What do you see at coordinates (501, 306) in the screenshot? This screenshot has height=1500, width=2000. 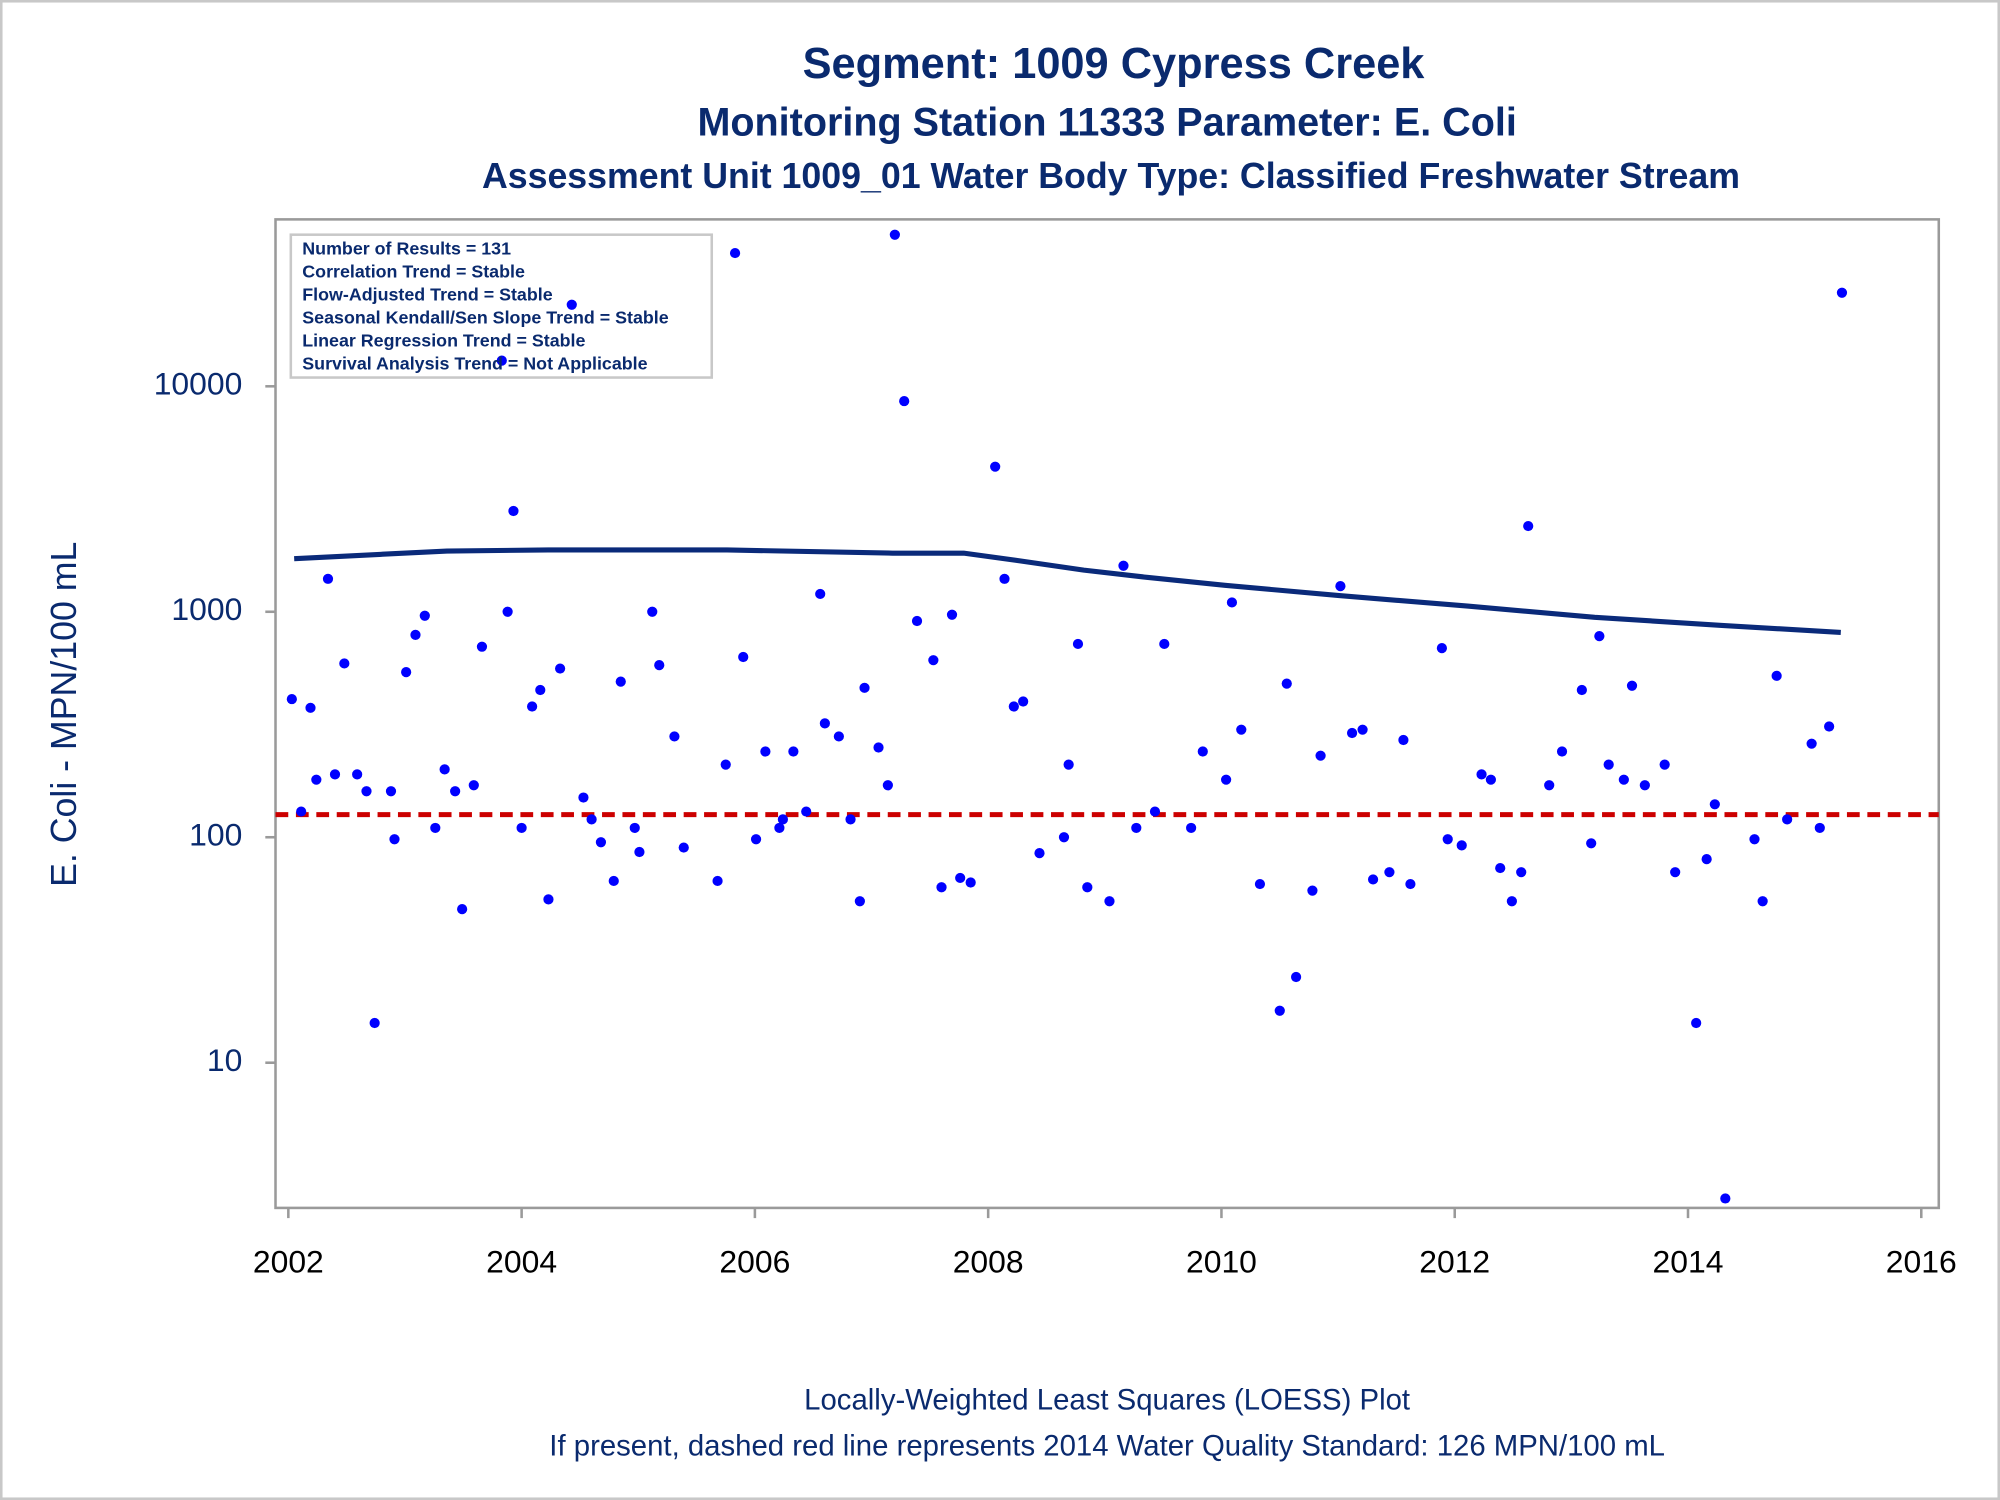 I see `annotation-box` at bounding box center [501, 306].